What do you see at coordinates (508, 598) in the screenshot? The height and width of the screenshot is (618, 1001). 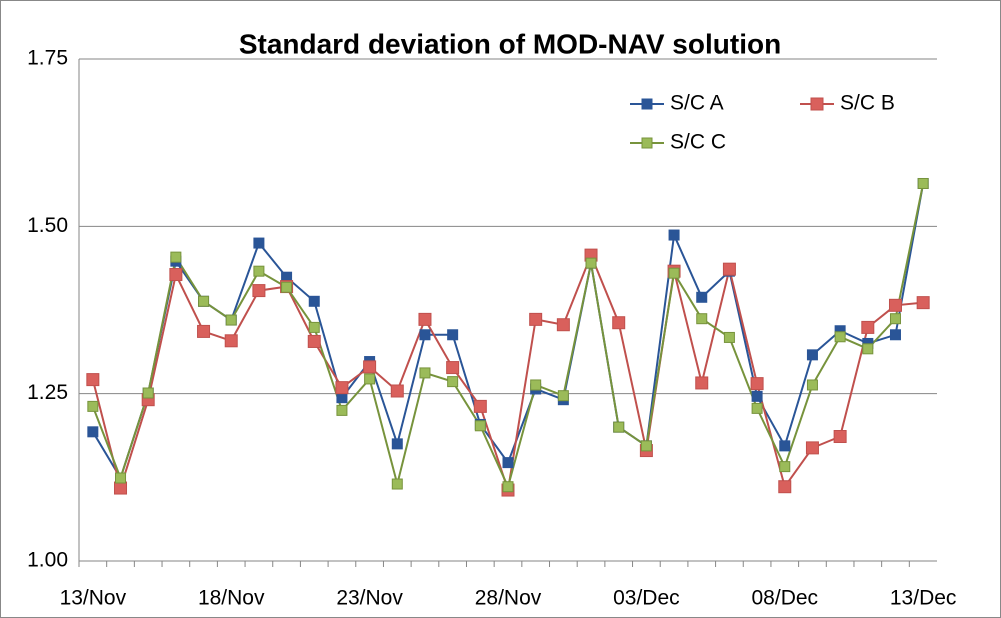 I see `x-tick-label: 28/Nov` at bounding box center [508, 598].